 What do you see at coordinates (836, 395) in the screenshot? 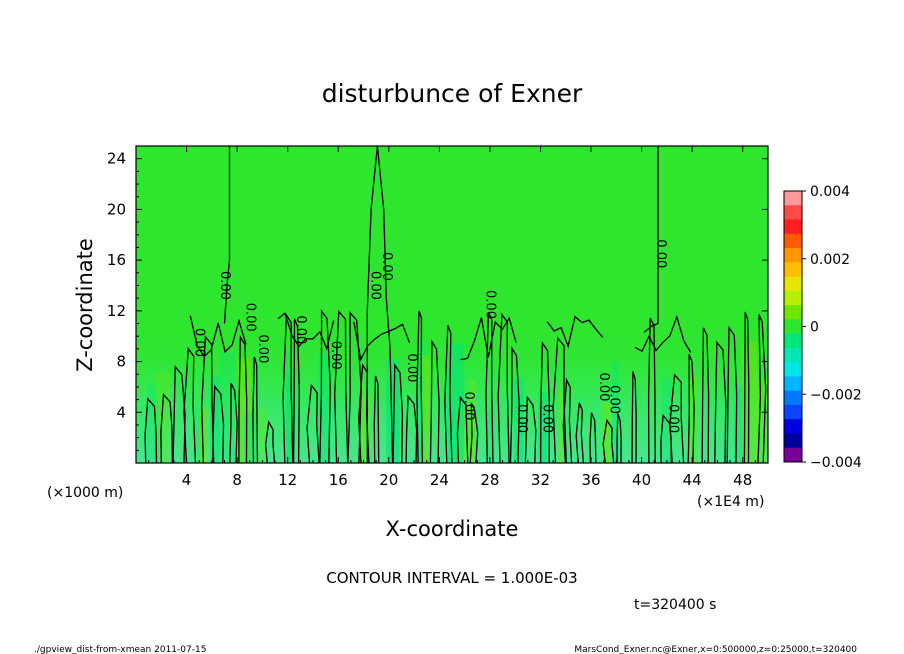
I see `colorbar-tick-label: −0.002` at bounding box center [836, 395].